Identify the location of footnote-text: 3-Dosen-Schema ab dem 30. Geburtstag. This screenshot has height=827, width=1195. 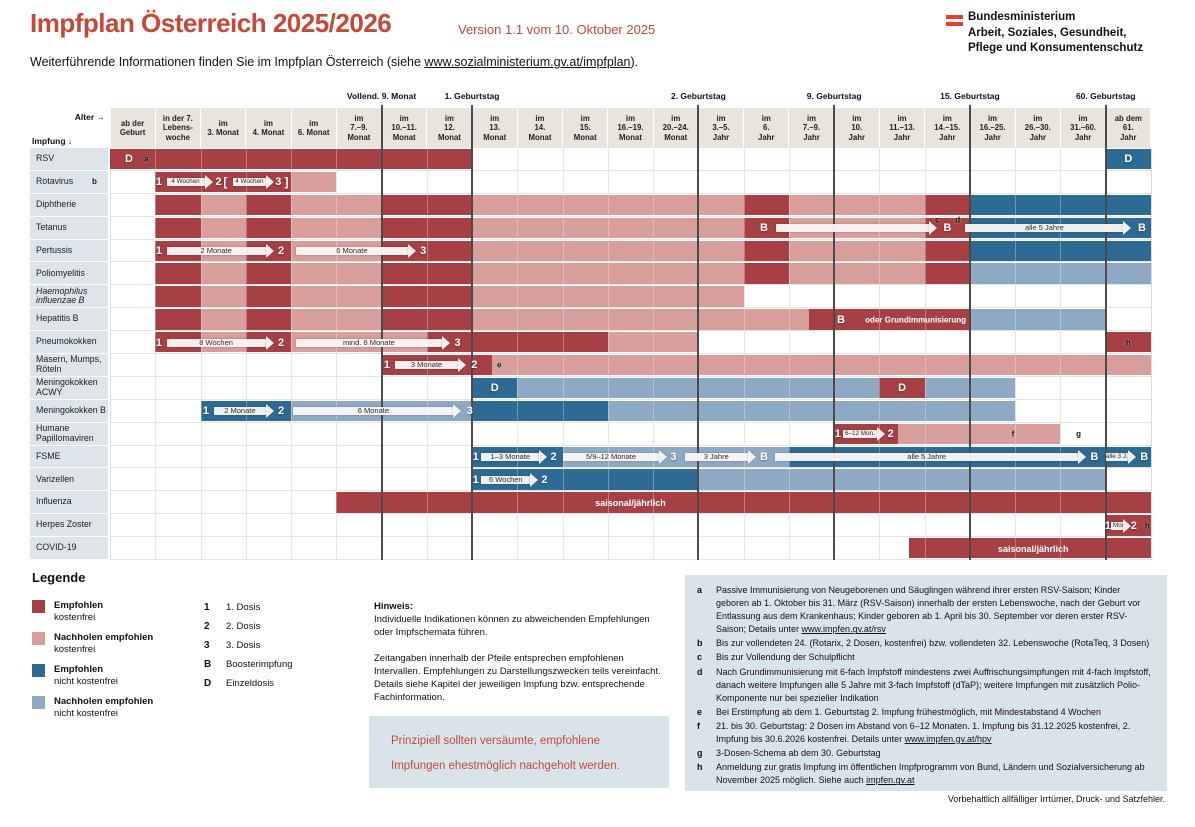
(798, 753).